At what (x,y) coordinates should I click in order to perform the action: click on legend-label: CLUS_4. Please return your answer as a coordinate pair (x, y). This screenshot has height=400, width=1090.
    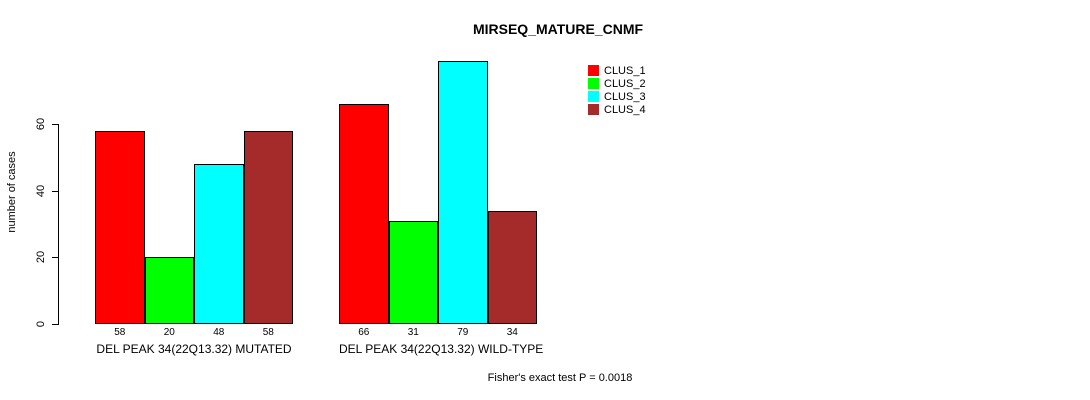
    Looking at the image, I should click on (625, 109).